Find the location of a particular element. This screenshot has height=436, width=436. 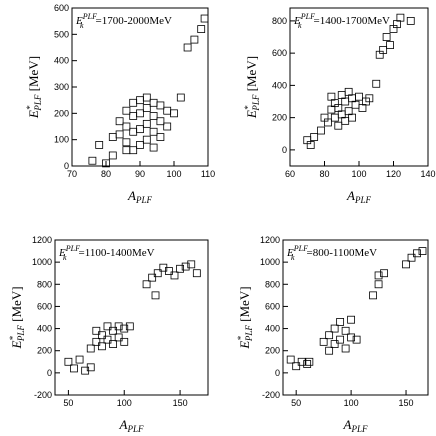

x-tick-label: 90 is located at coordinates (140, 174).